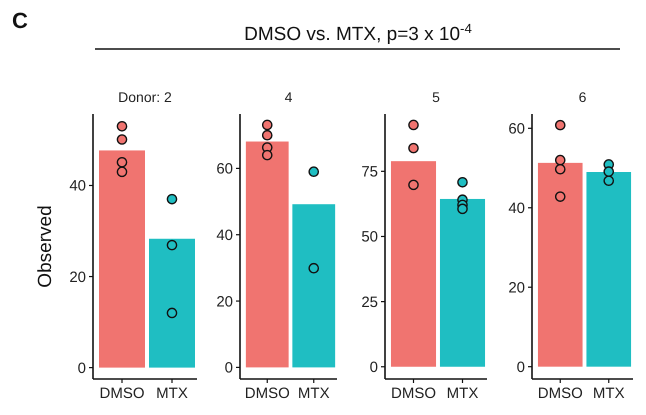 Image resolution: width=646 pixels, height=415 pixels. I want to click on y-axis-title: Observed, so click(45, 246).